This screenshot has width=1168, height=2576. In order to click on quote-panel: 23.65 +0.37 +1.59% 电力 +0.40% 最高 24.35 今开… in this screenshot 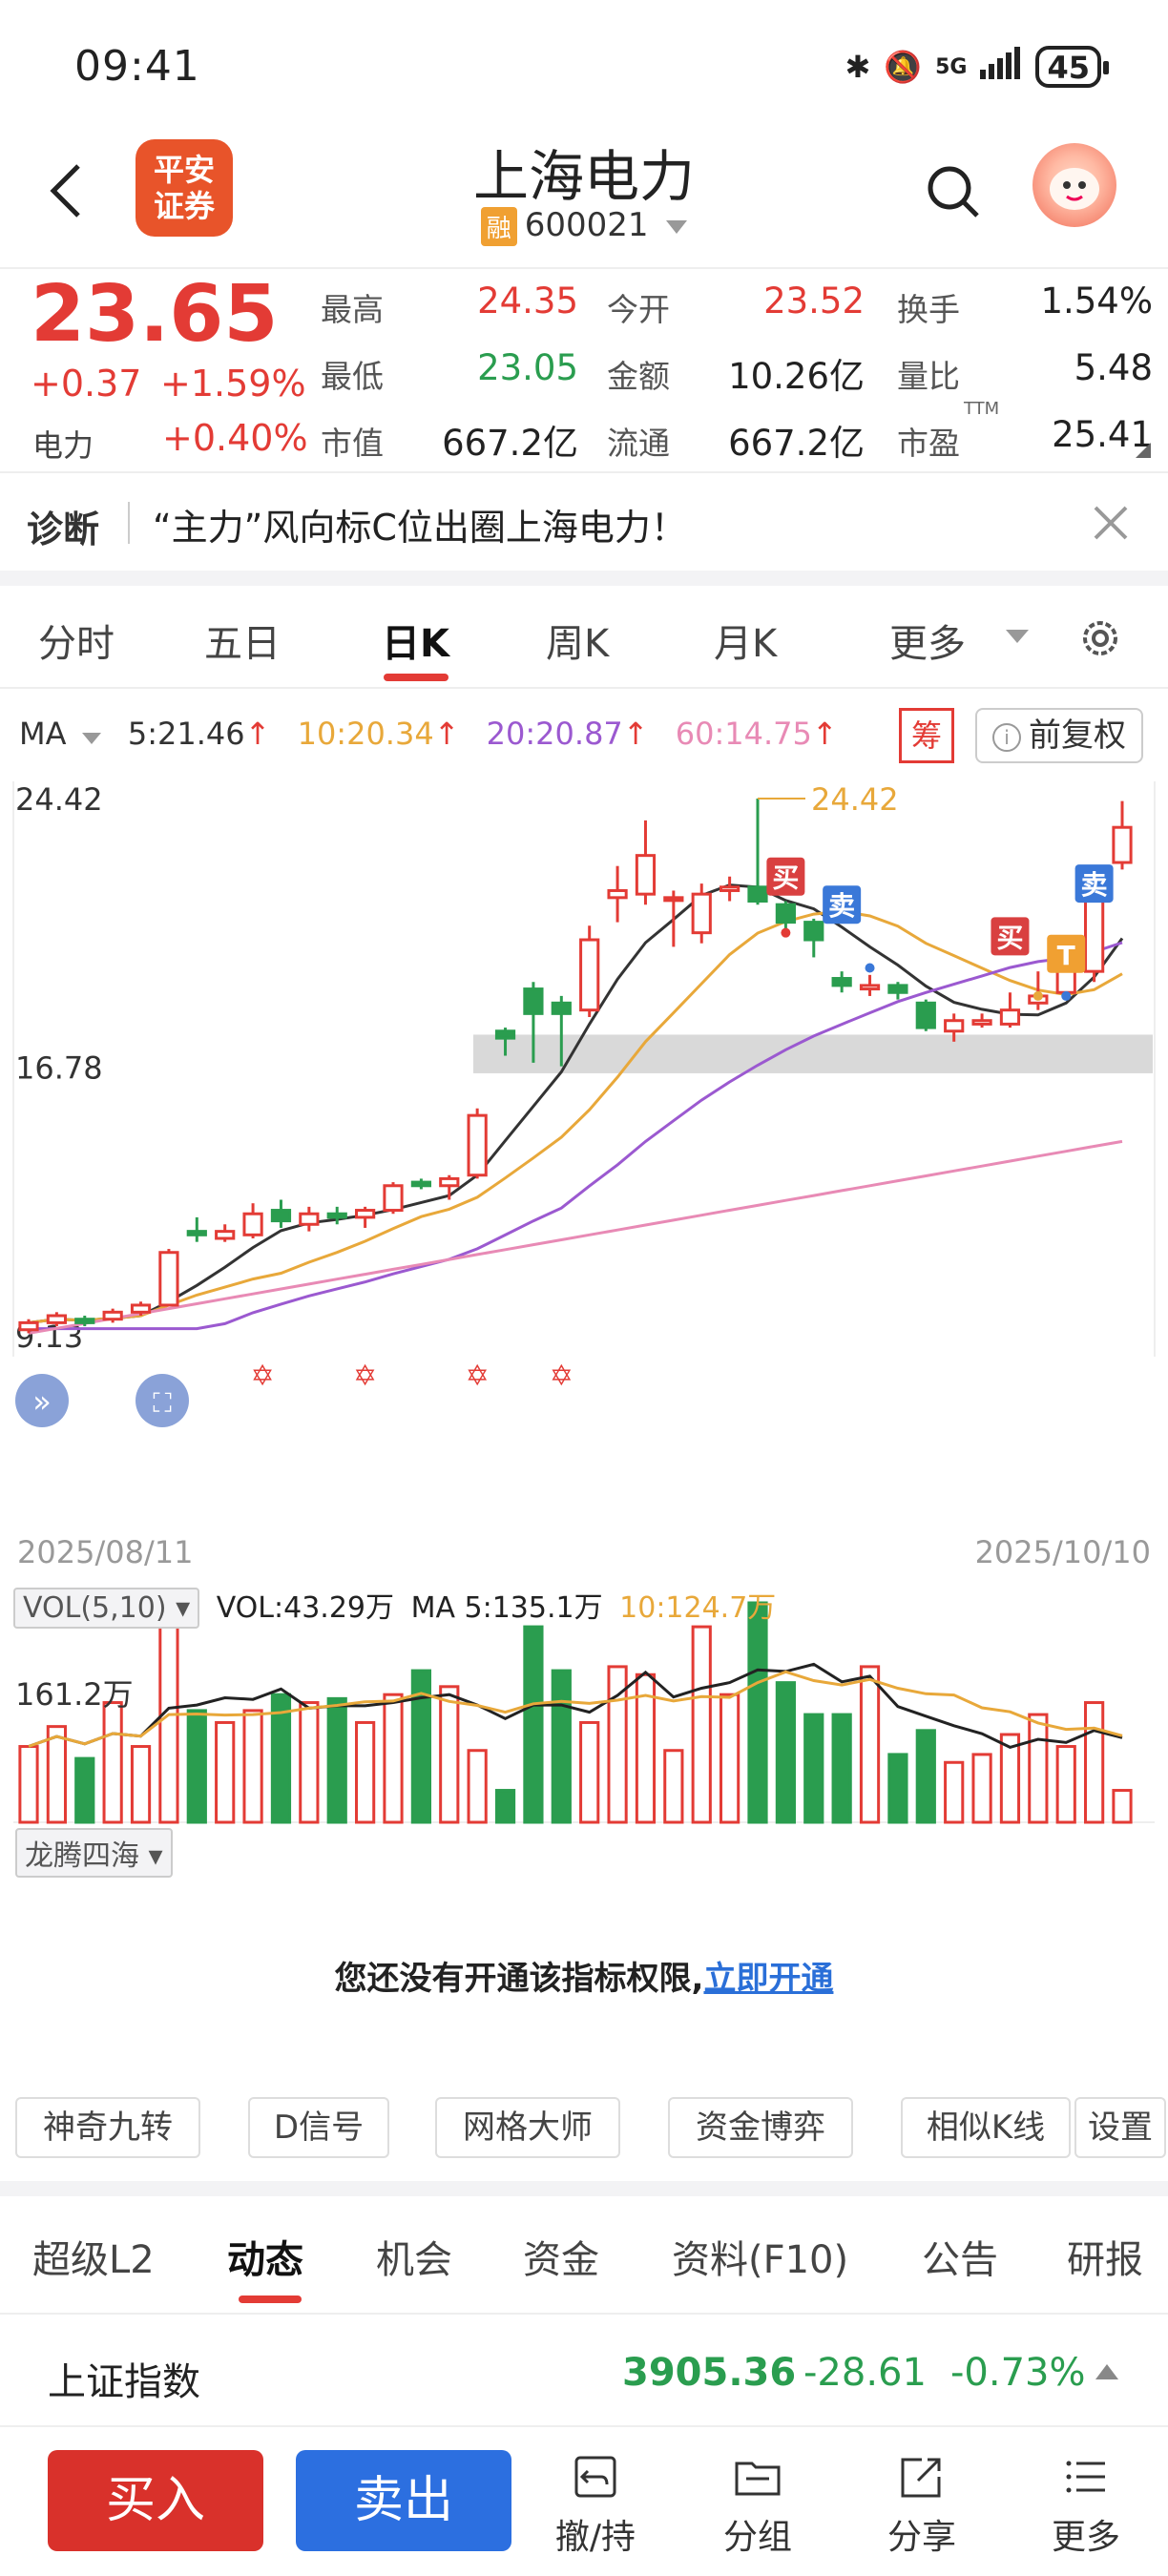, I will do `click(584, 367)`.